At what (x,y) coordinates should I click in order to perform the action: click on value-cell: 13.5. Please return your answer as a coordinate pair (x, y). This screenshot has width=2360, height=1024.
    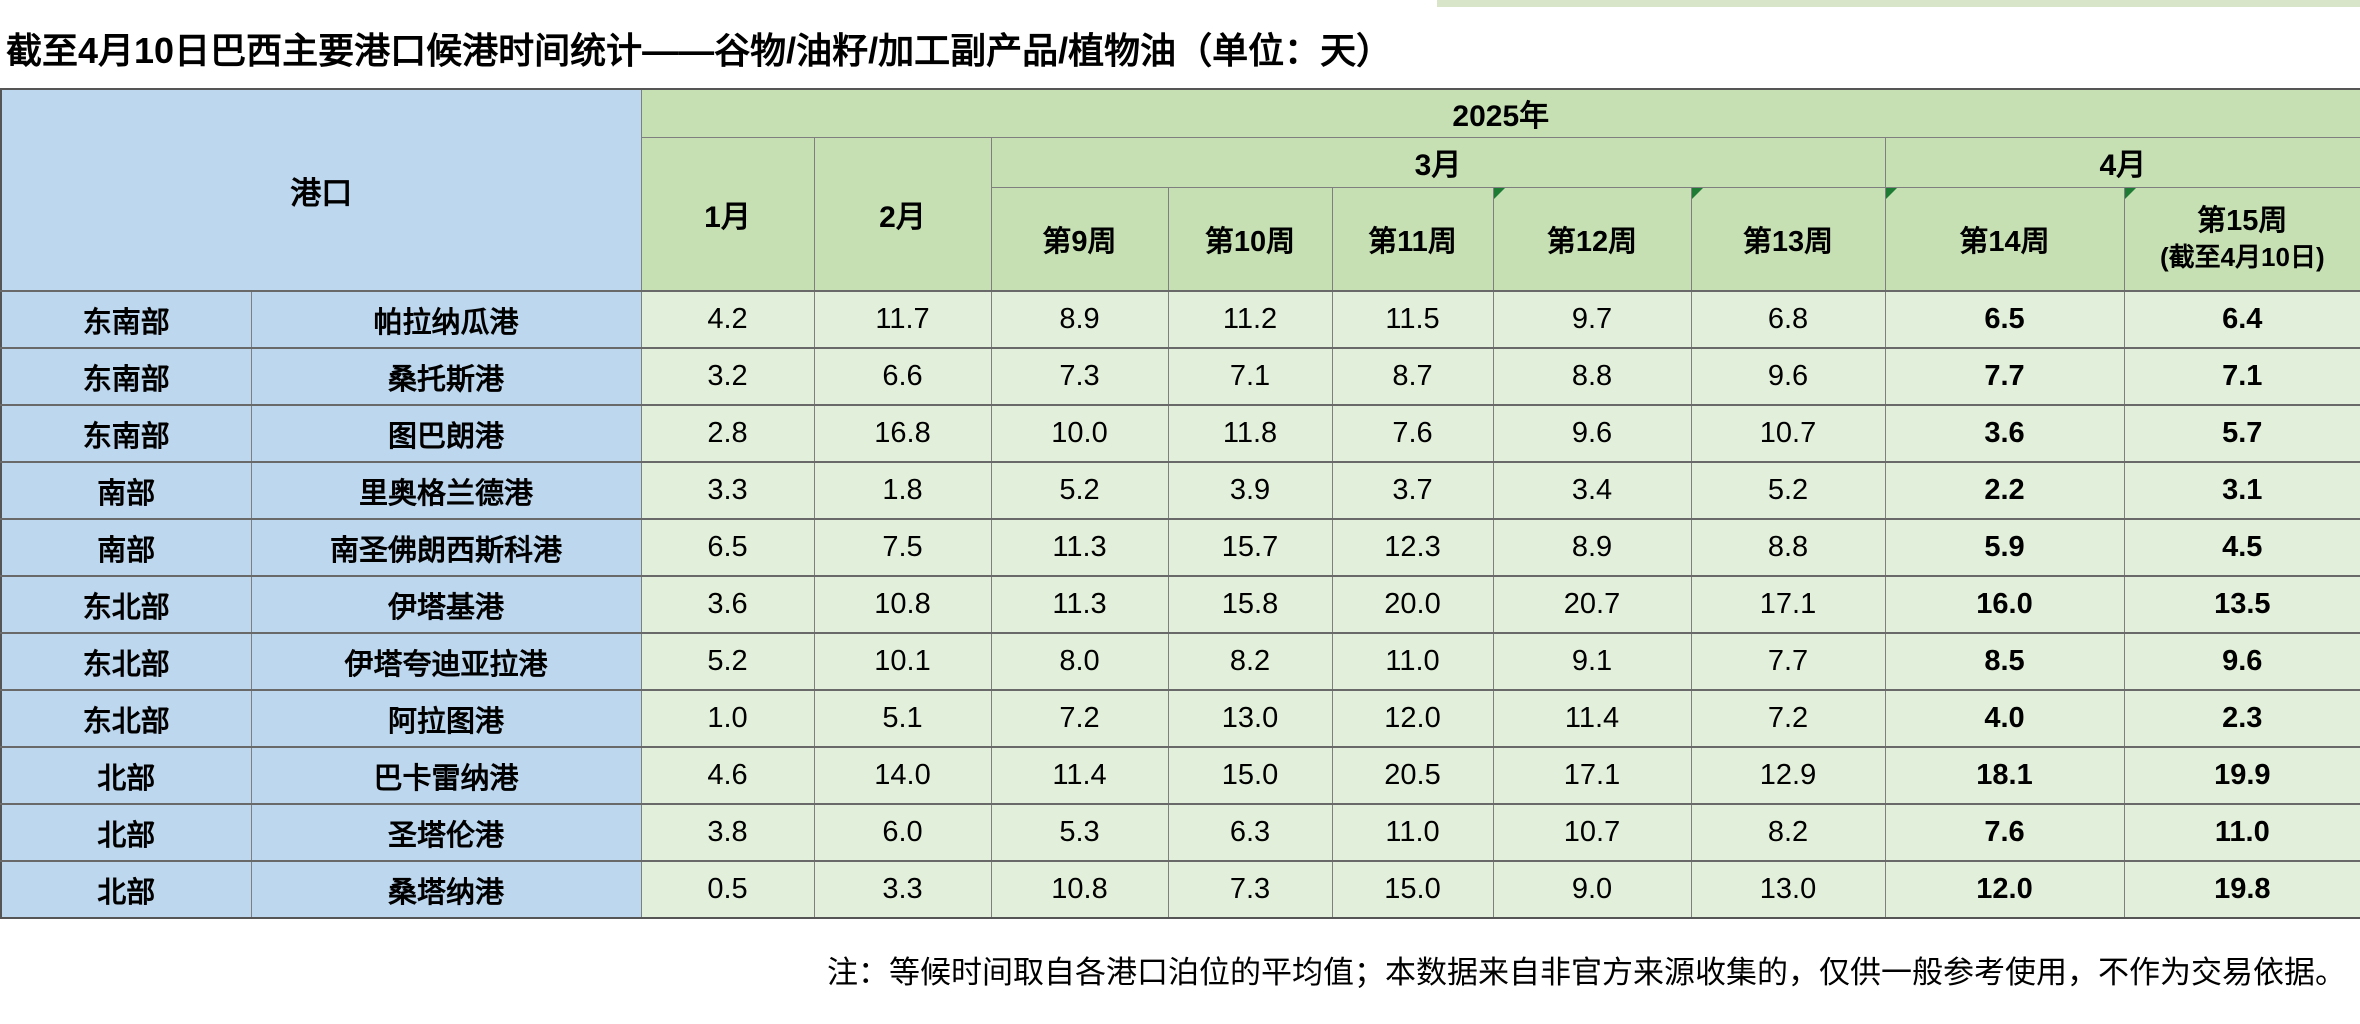
    Looking at the image, I should click on (2241, 604).